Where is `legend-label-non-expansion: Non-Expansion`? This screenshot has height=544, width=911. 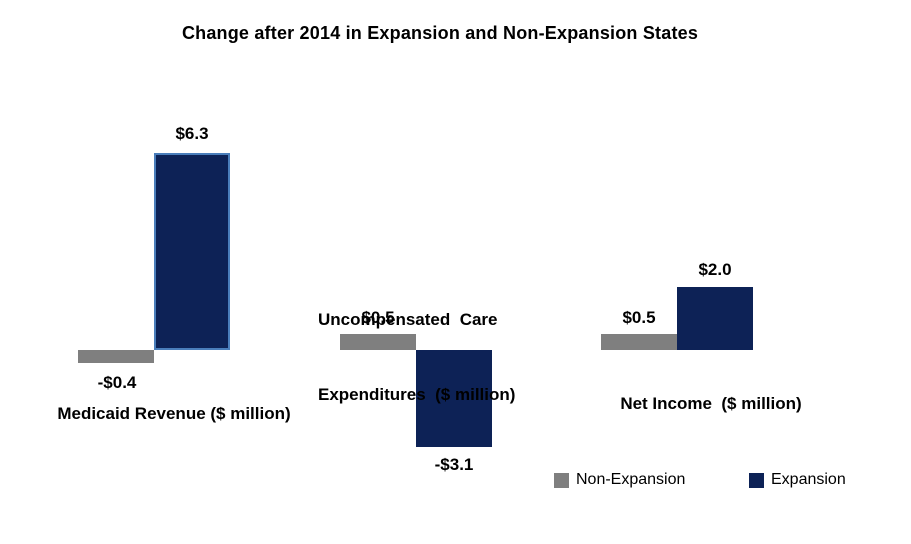
legend-label-non-expansion: Non-Expansion is located at coordinates (631, 479).